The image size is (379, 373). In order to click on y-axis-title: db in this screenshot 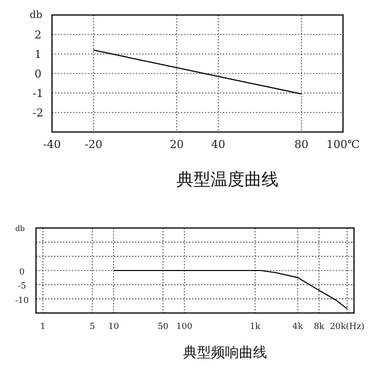, I will do `click(36, 15)`.